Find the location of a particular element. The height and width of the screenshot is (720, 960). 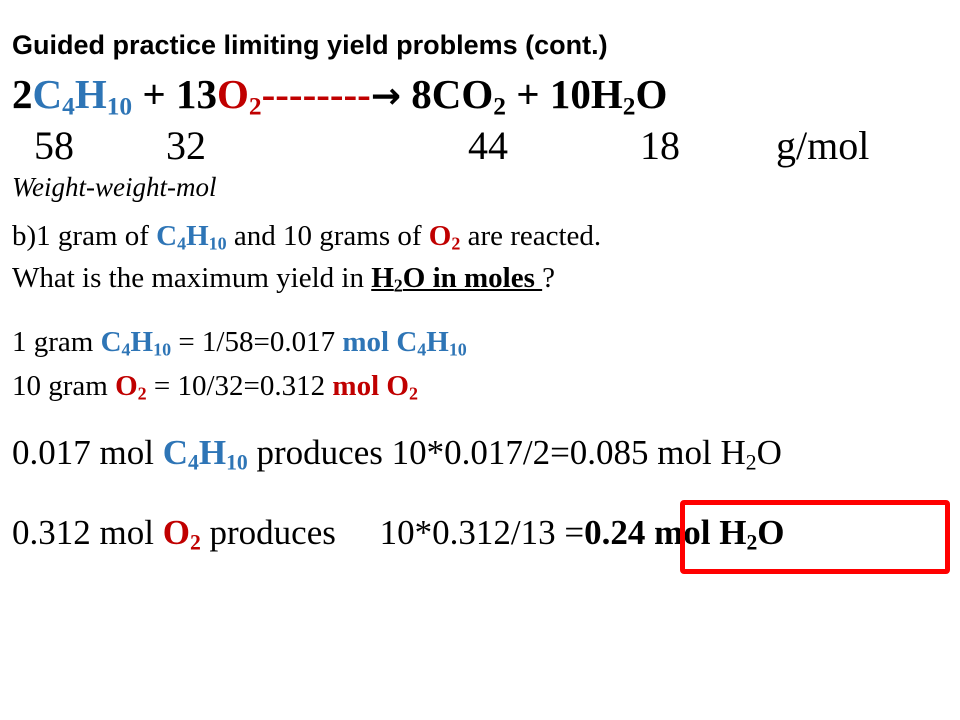

molar-mass-water: 18 is located at coordinates (660, 145).